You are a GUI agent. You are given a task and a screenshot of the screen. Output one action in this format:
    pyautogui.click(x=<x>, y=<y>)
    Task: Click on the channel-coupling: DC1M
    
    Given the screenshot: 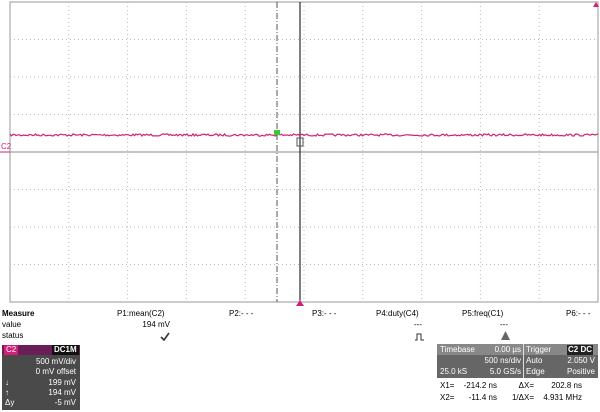 What is the action you would take?
    pyautogui.click(x=65, y=350)
    